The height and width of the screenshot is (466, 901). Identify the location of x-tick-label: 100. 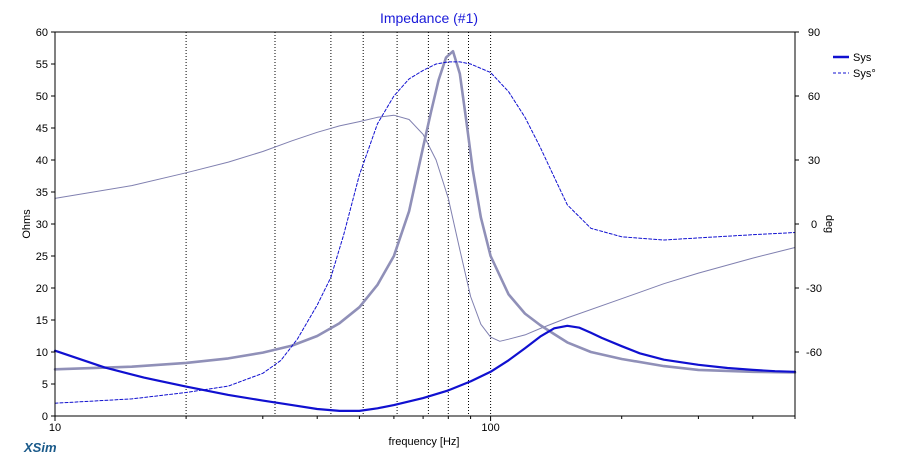
(490, 428).